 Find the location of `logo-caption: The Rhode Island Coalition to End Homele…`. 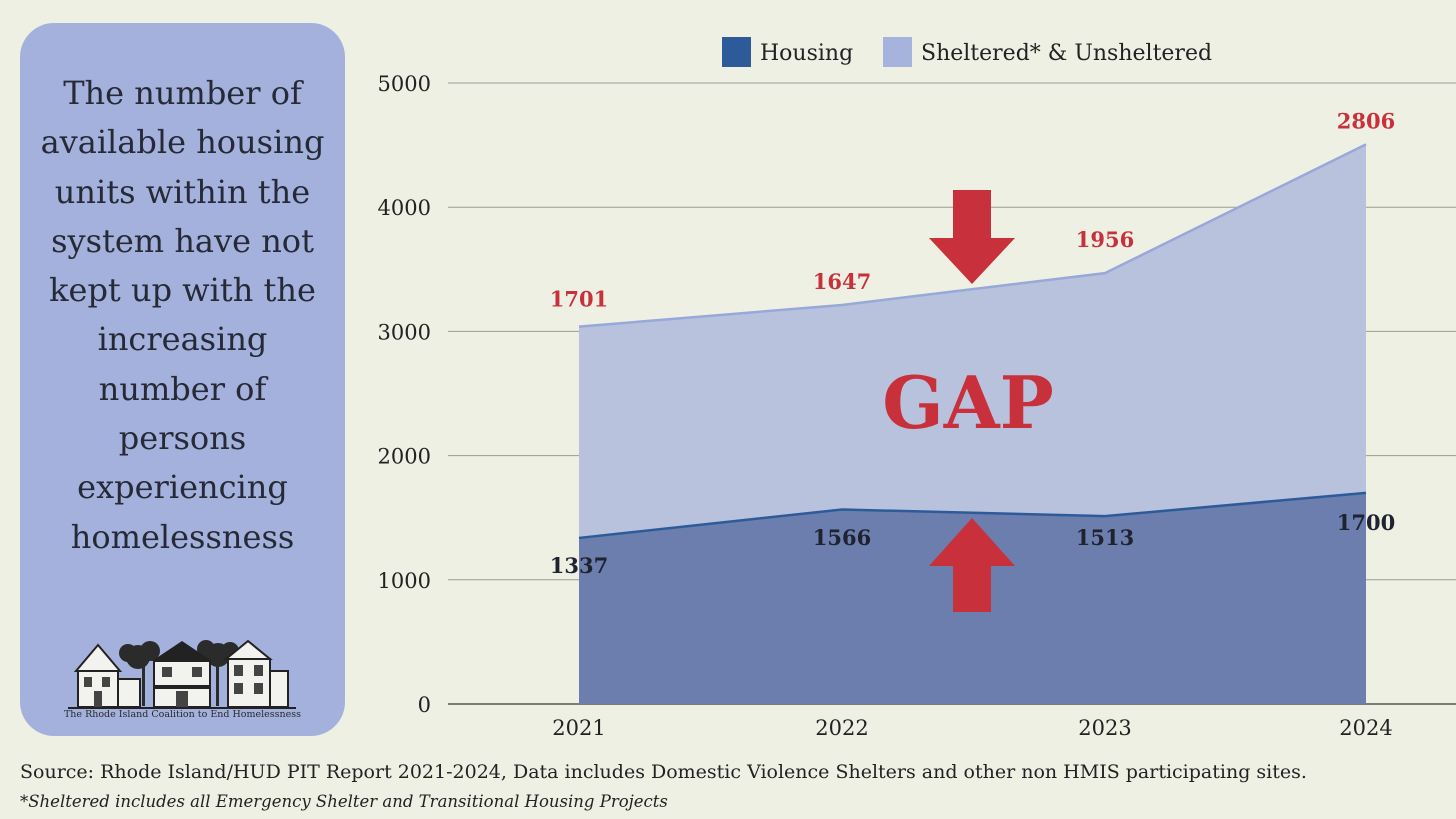

logo-caption: The Rhode Island Coalition to End Homele… is located at coordinates (182, 714).